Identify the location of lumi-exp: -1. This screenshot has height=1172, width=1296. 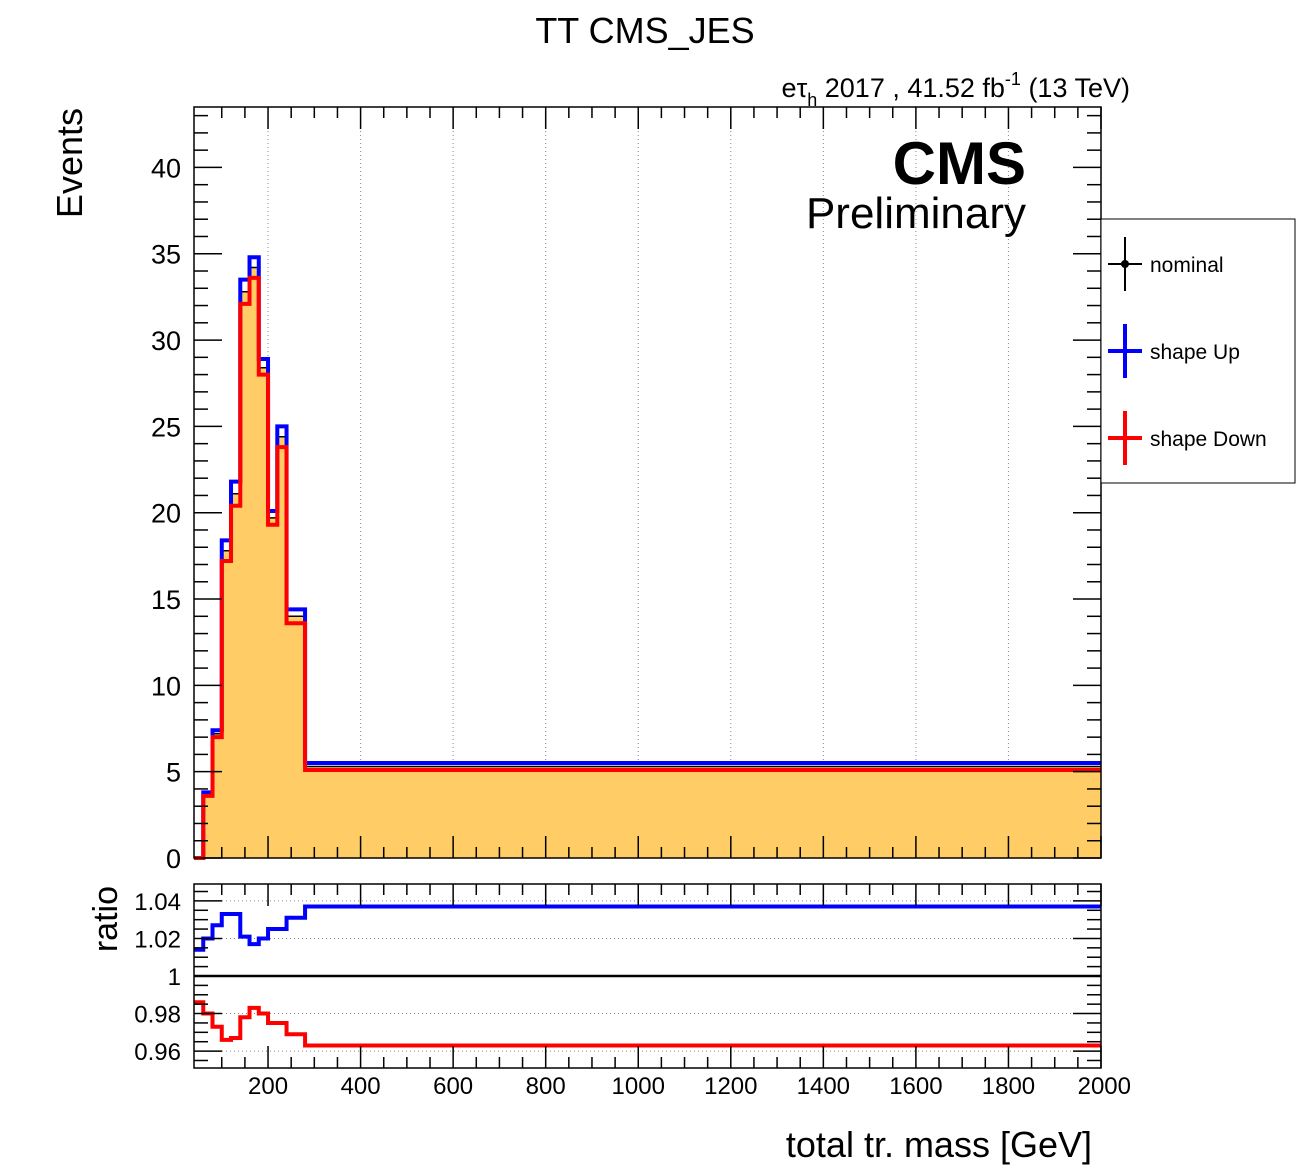
(1013, 79).